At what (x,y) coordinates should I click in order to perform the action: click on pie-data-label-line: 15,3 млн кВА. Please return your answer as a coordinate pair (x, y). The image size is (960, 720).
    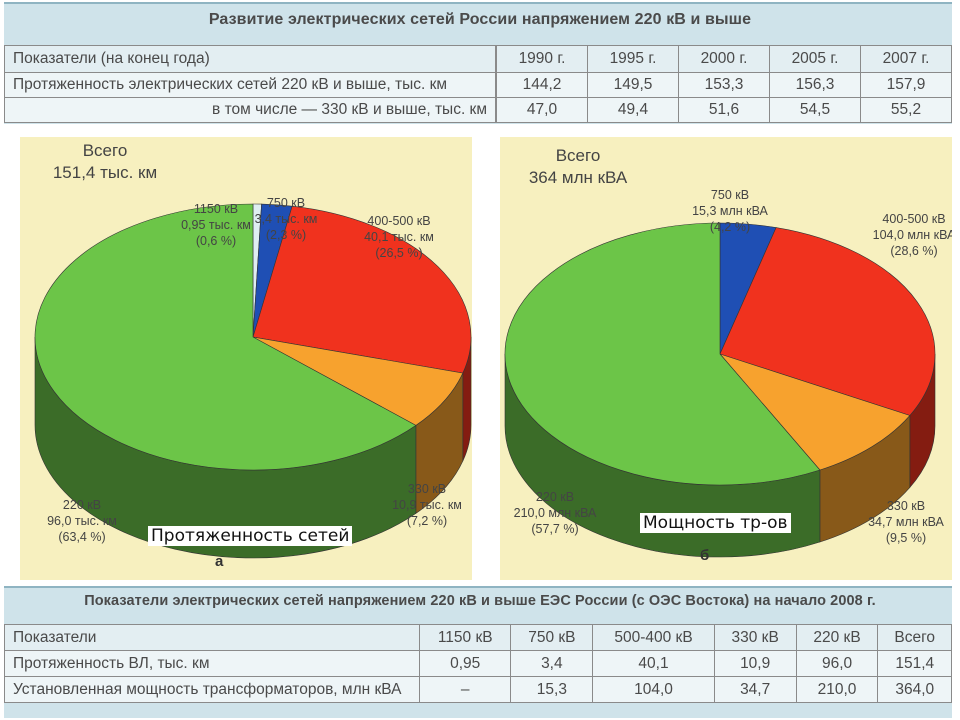
    Looking at the image, I should click on (730, 211).